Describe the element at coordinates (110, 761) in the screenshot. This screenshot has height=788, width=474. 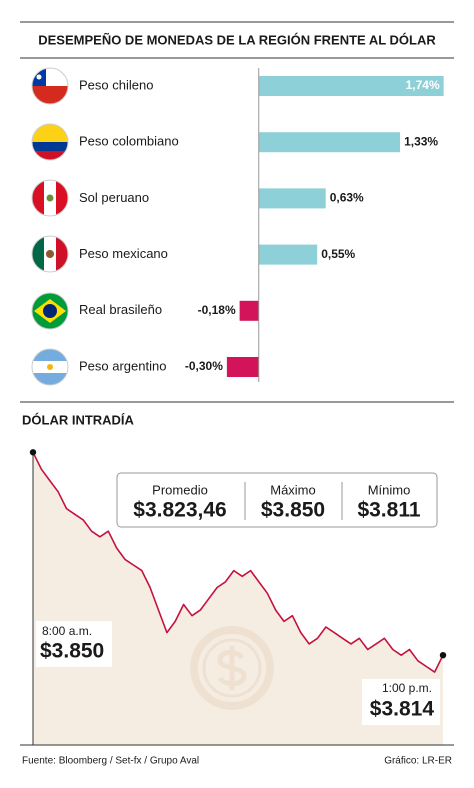
I see `footer-source: Fuente: Bloomberg / Set-fx / Grupo Aval` at that location.